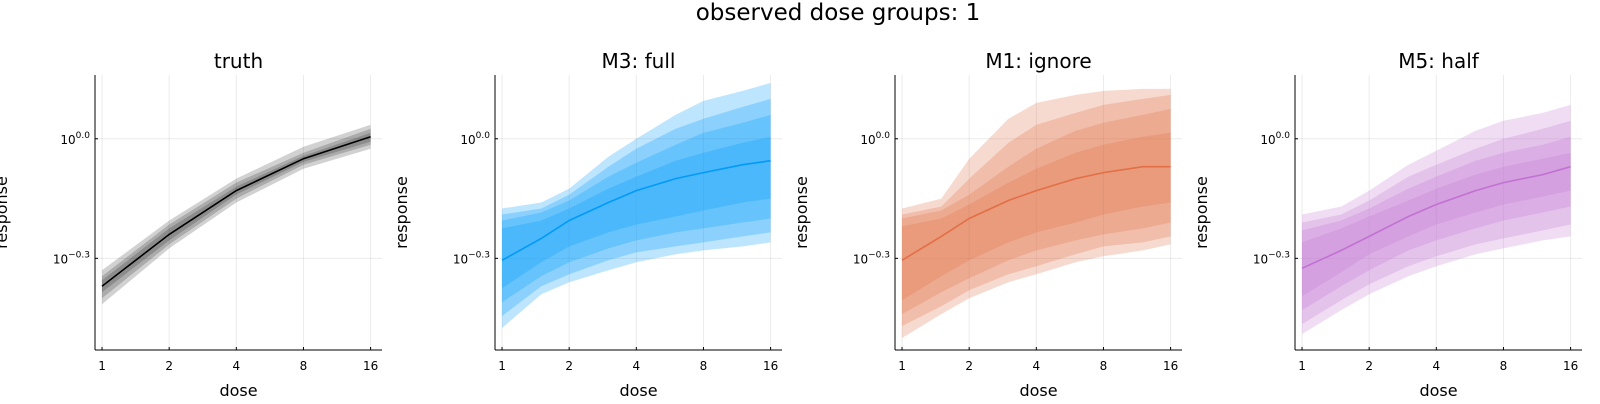 The width and height of the screenshot is (1600, 404). Describe the element at coordinates (1038, 61) in the screenshot. I see `panel-title: M1: ignore` at that location.